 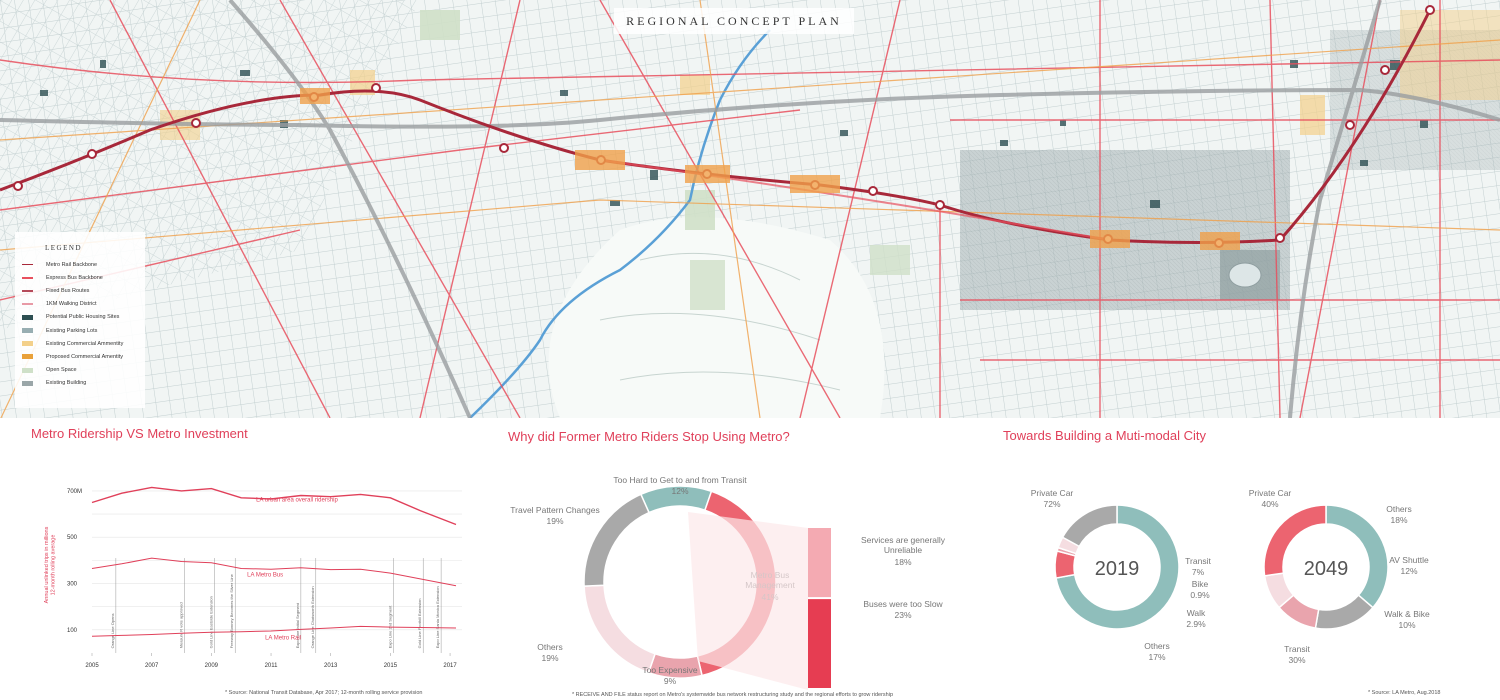 I want to click on event-label: Measure R vote approved, so click(x=181, y=625).